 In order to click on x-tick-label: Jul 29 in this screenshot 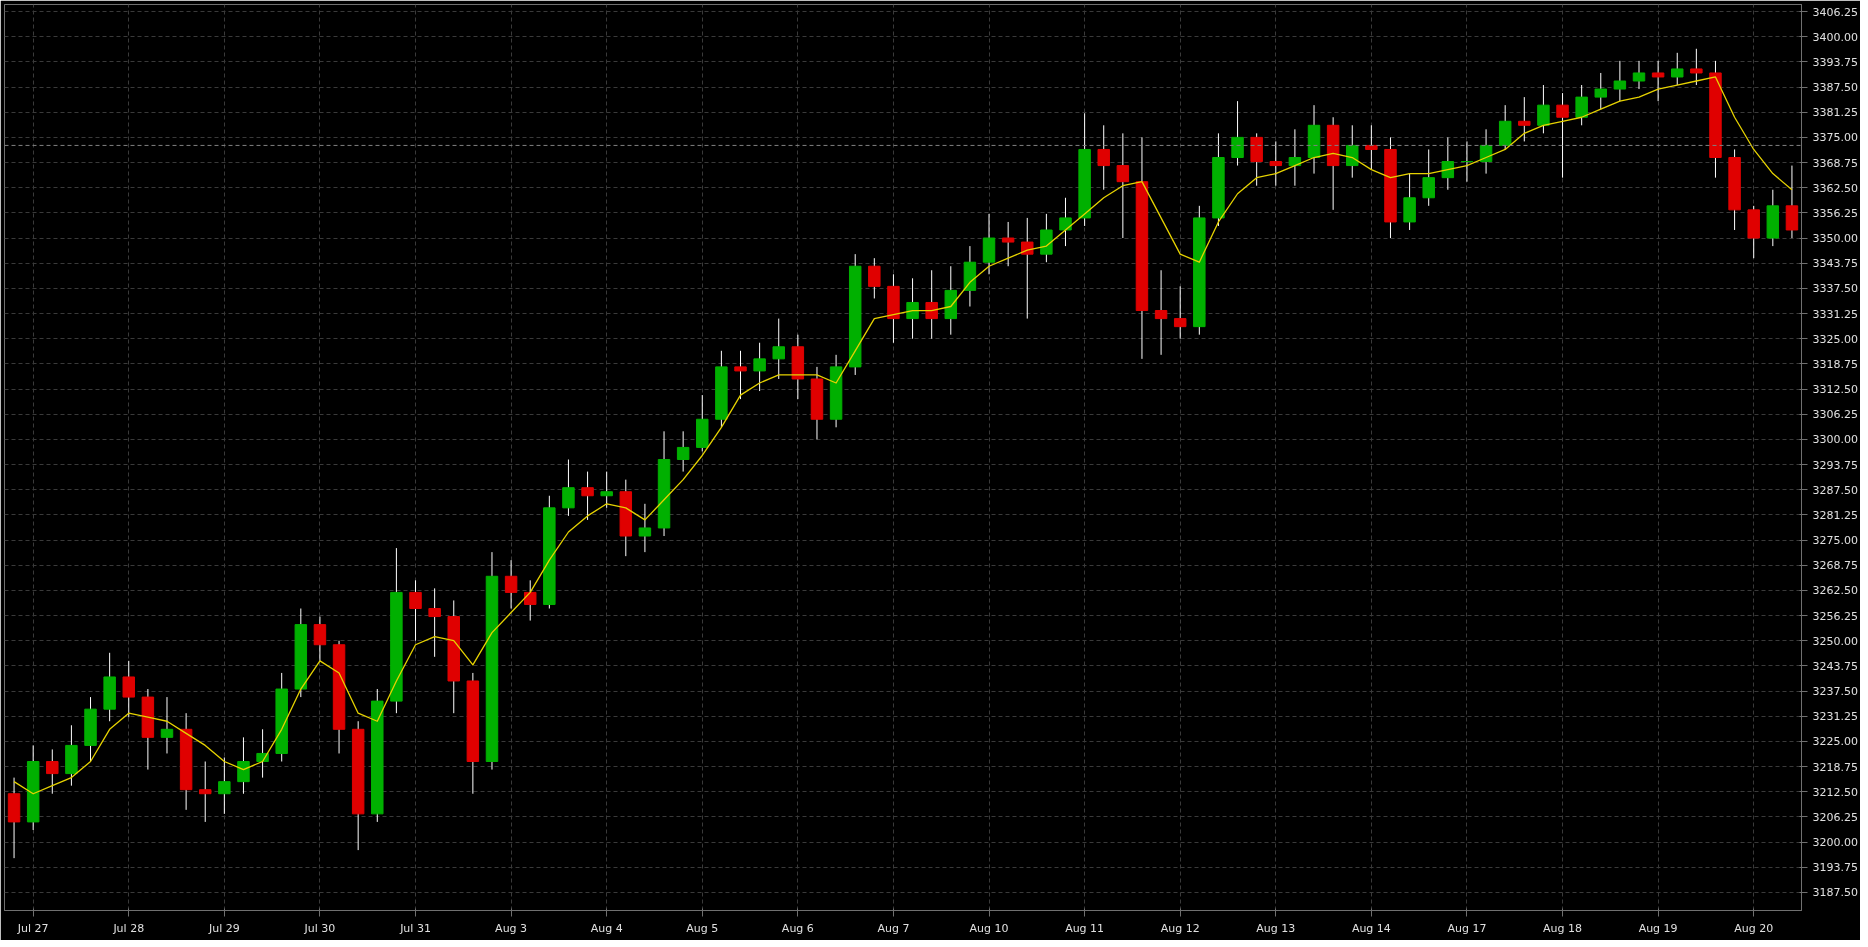, I will do `click(223, 928)`.